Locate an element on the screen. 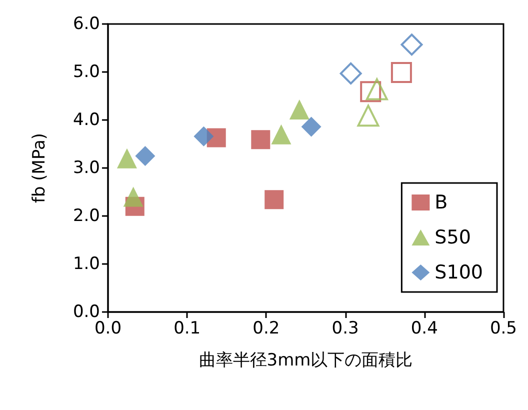 This screenshot has height=410, width=528. legend-label: B is located at coordinates (441, 203).